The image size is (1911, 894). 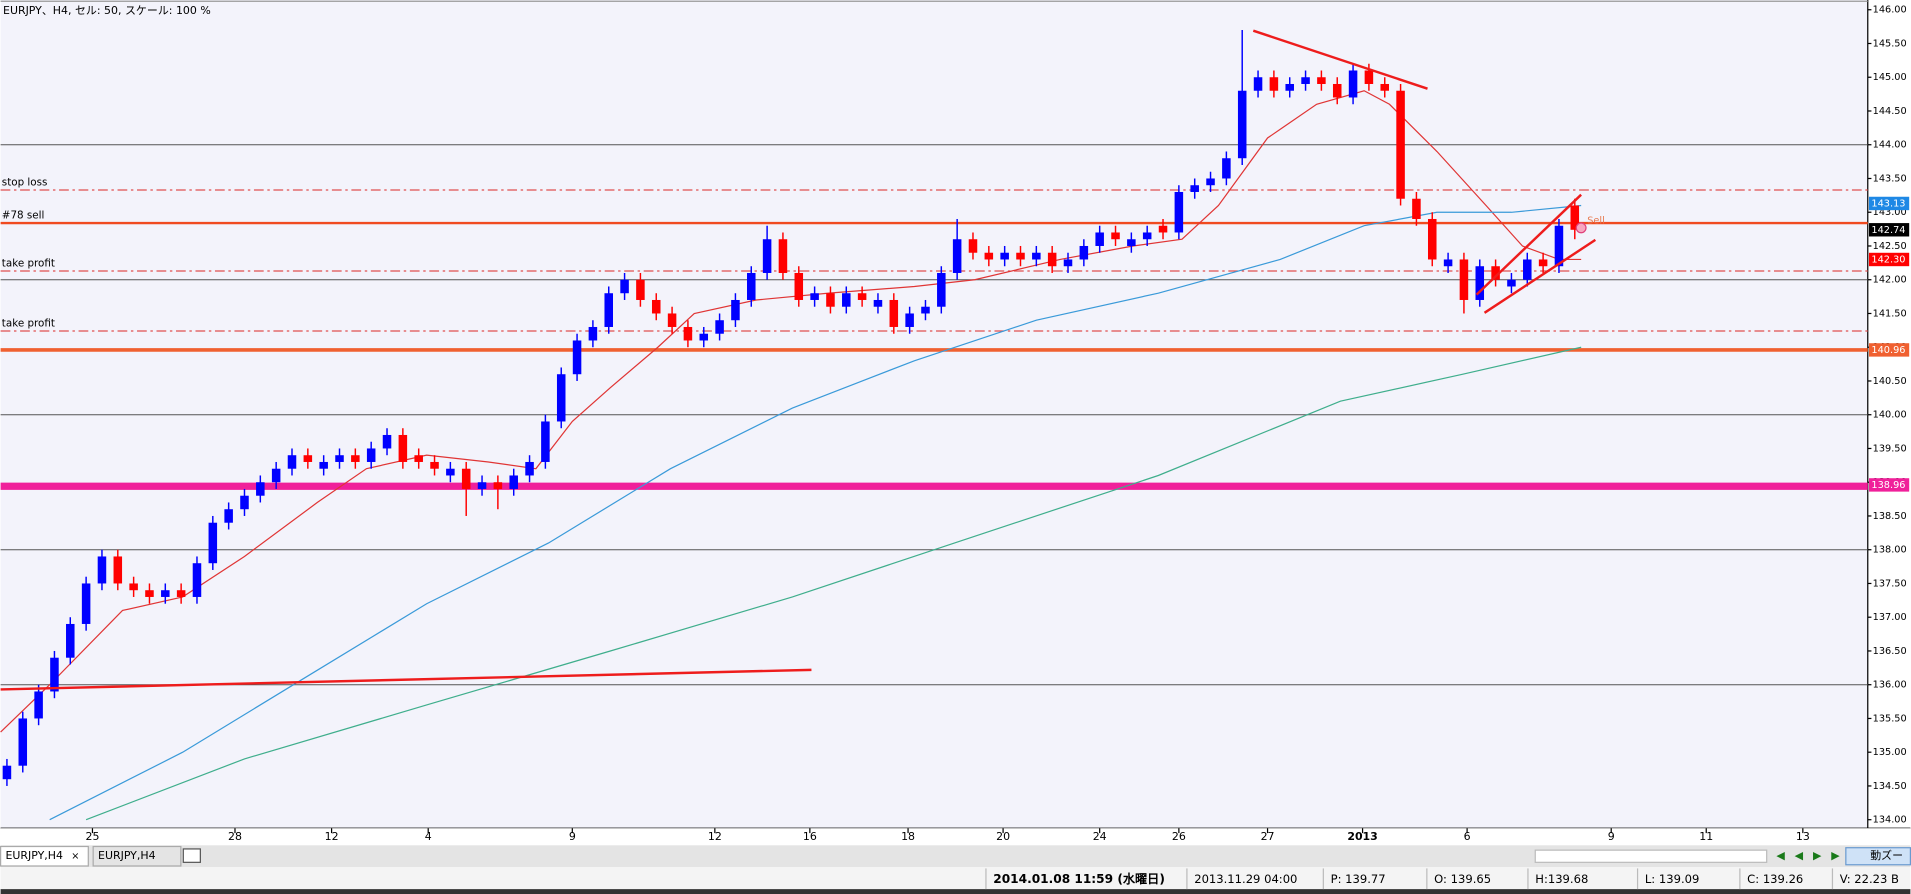 I want to click on x-tick-label: 12, so click(x=332, y=836).